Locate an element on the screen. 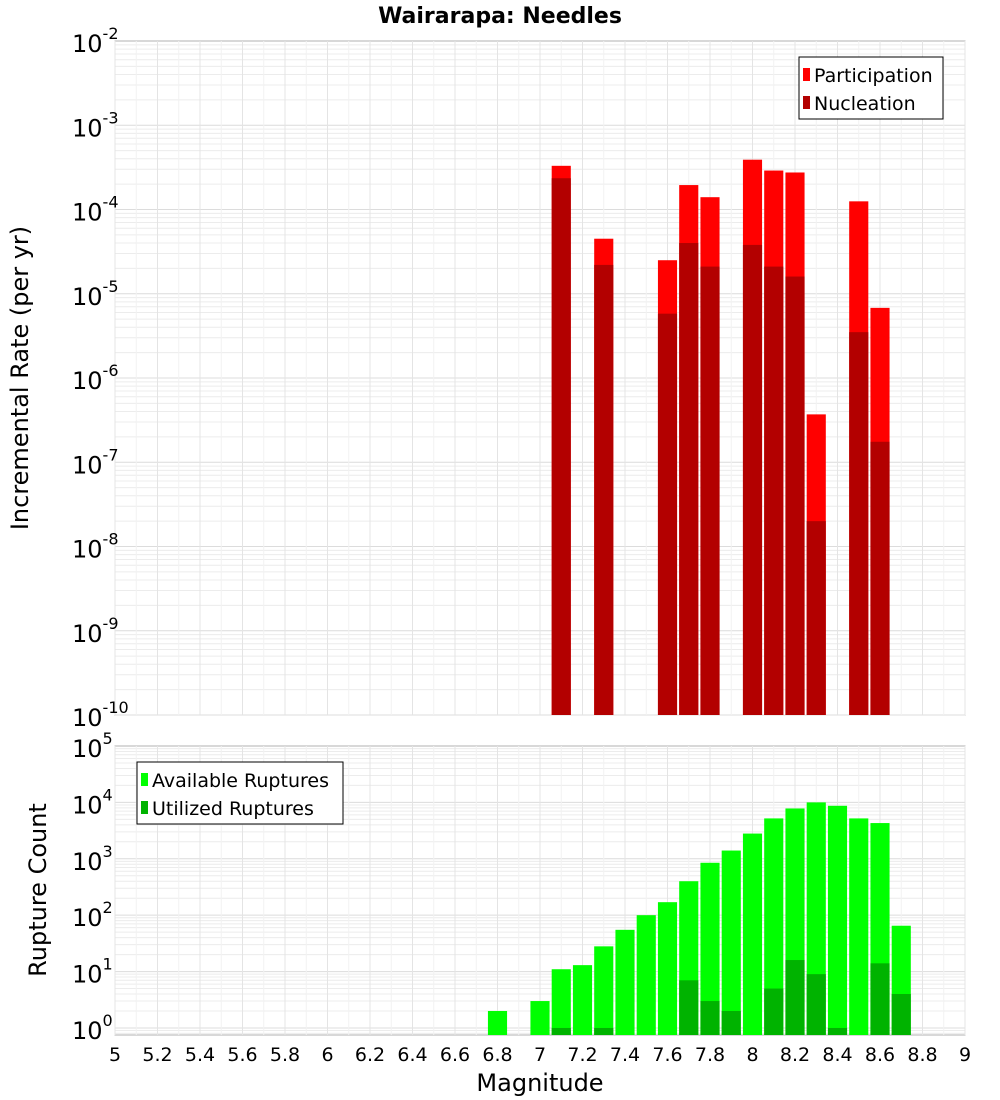 The height and width of the screenshot is (1100, 1000). bottom-legend: Available Ruptures Utilized Ruptures is located at coordinates (240, 793).